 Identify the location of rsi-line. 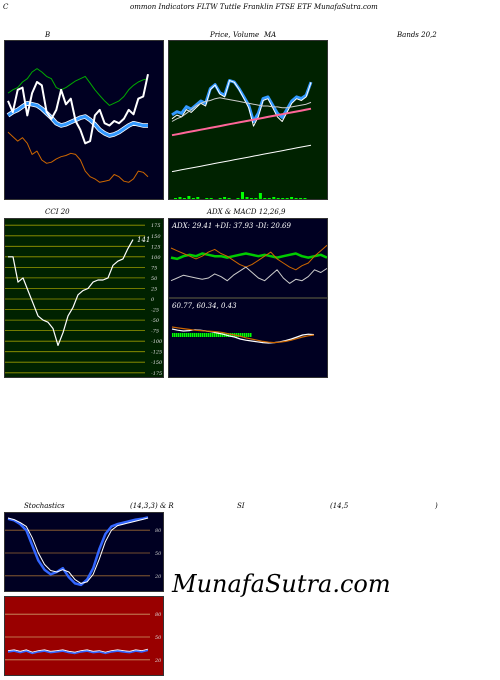
(78, 652).